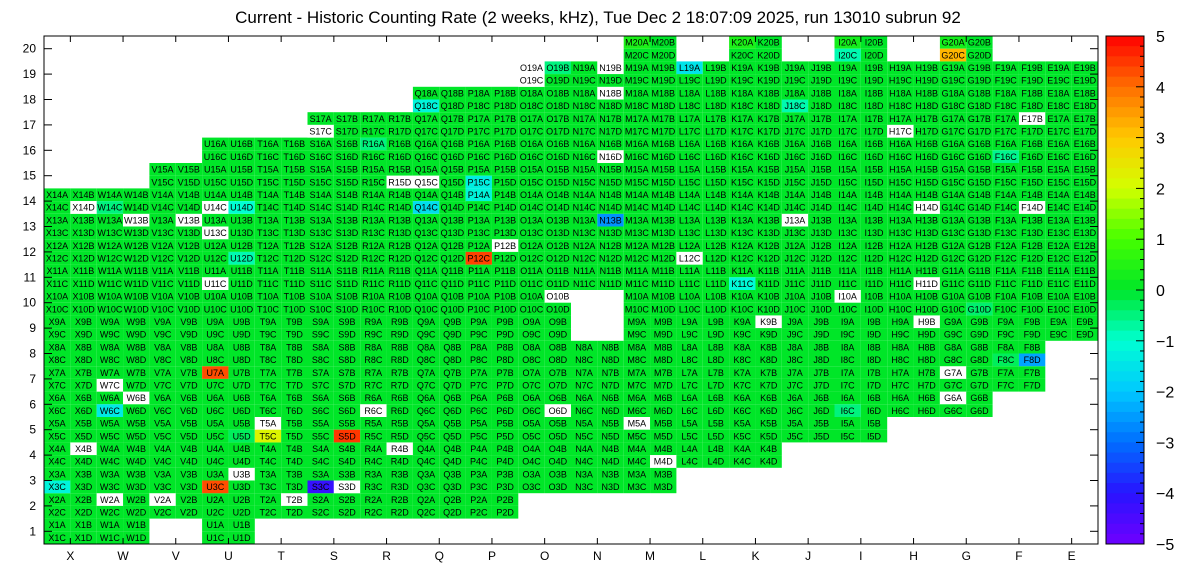 This screenshot has width=1196, height=572. What do you see at coordinates (716, 106) in the screenshot?
I see `cell-label-L18D: L18D` at bounding box center [716, 106].